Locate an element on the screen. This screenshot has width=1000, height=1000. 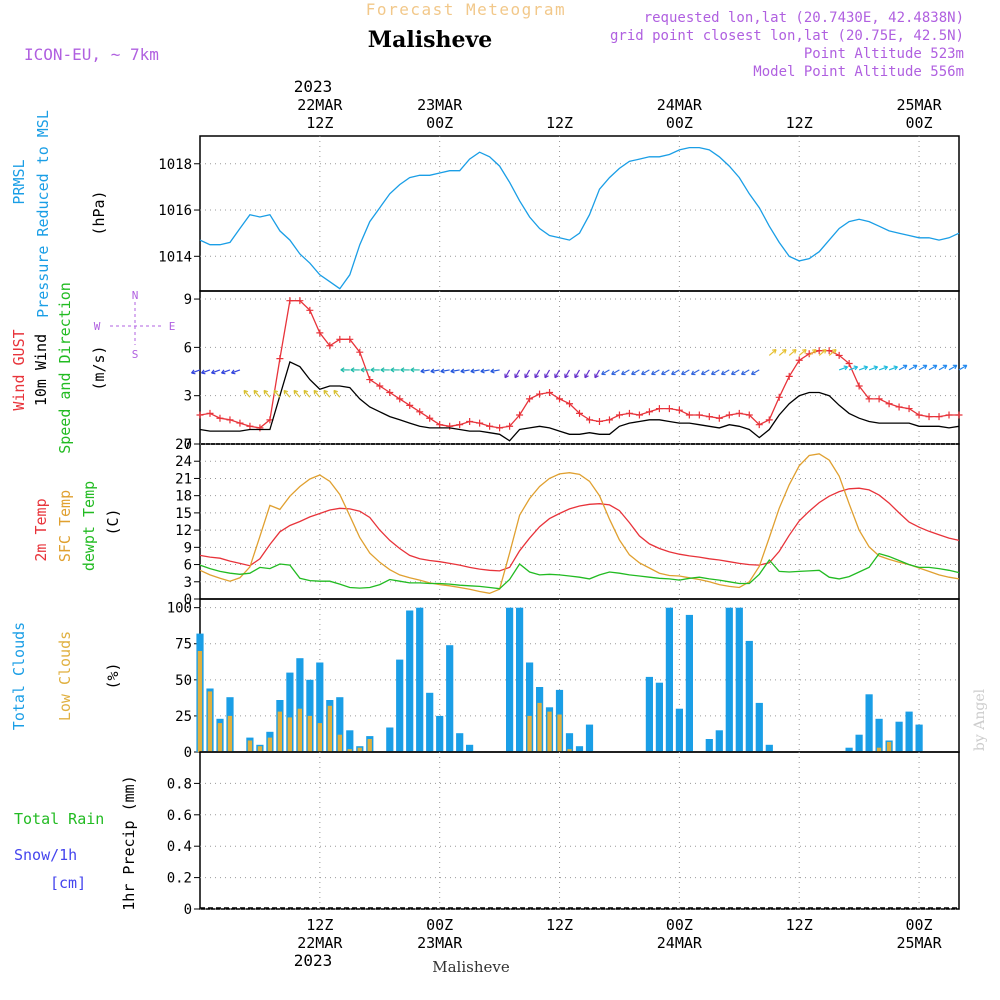
wind-unit: (m/s) is located at coordinates (99, 367).